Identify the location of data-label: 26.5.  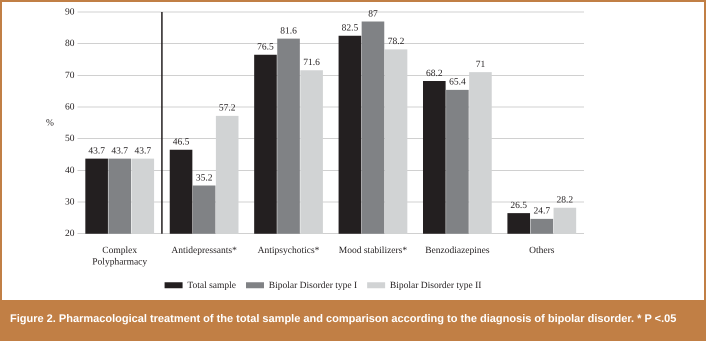
(519, 205).